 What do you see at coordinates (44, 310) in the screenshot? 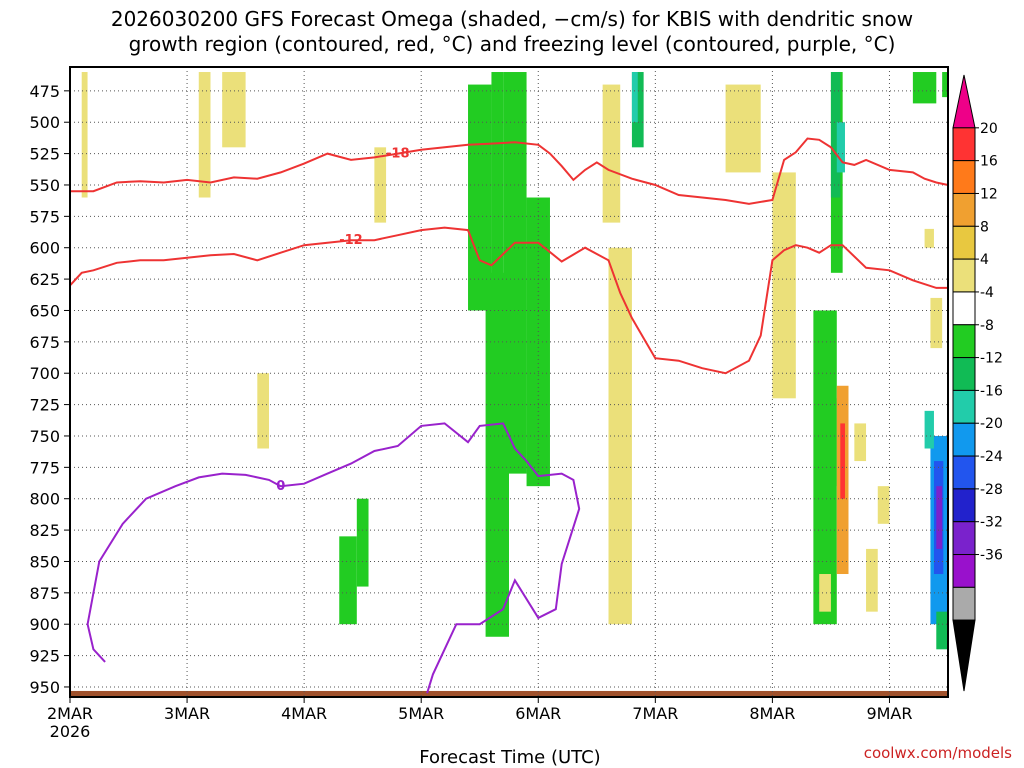
I see `y-tick-label: 650` at bounding box center [44, 310].